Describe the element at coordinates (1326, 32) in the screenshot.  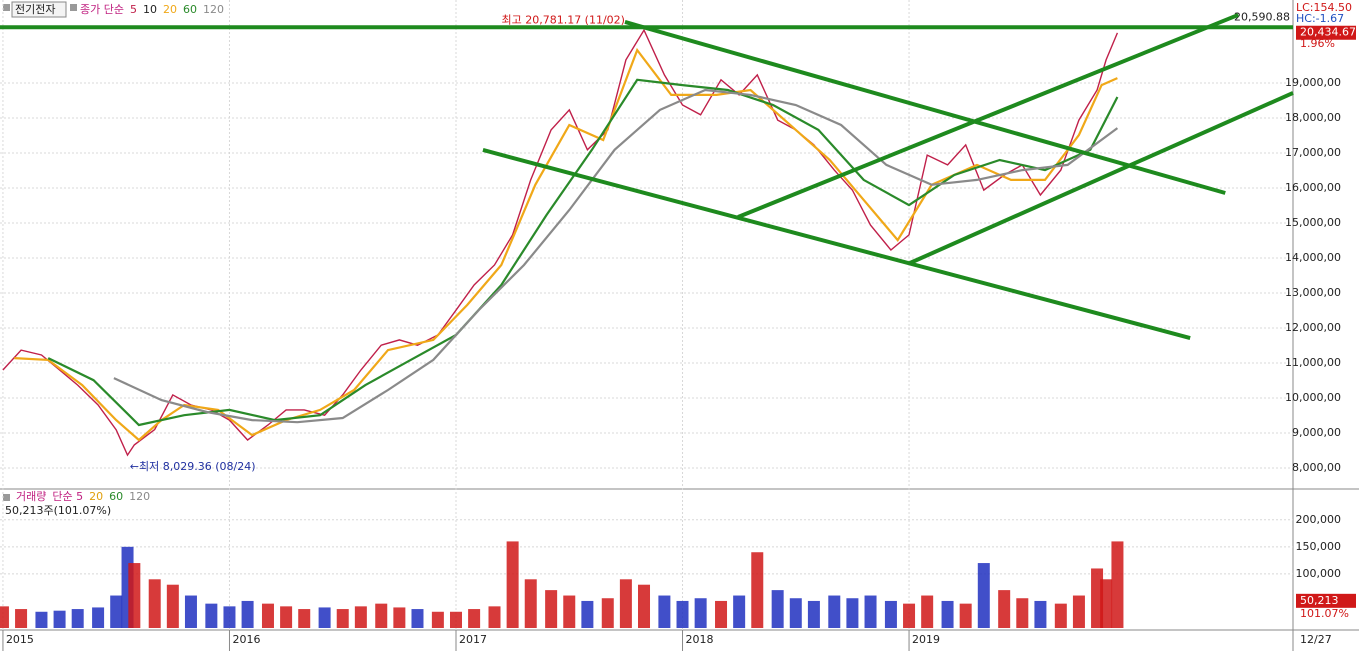
I see `last-price-box` at that location.